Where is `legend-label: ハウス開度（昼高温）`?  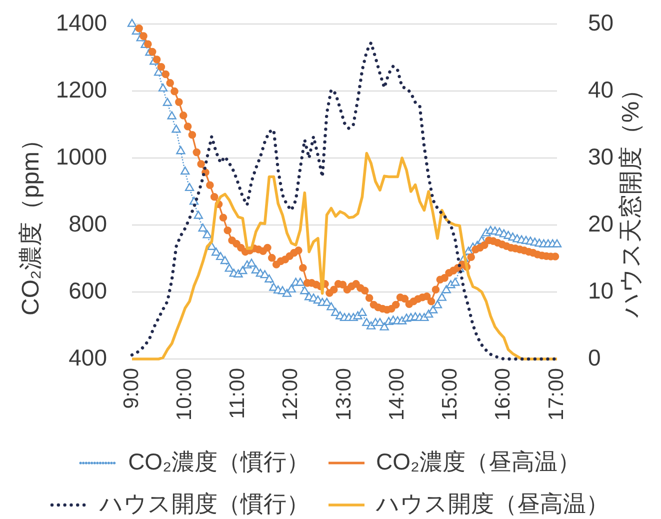 legend-label: ハウス開度（昼高温） is located at coordinates (492, 503).